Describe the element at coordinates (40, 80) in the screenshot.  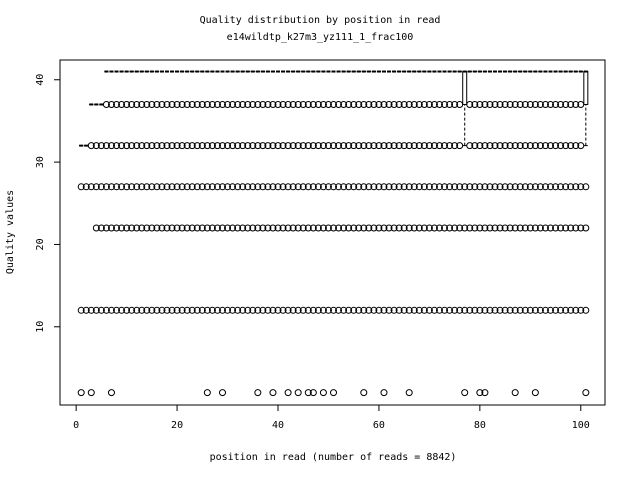
I see `y-tick-label: 40` at that location.